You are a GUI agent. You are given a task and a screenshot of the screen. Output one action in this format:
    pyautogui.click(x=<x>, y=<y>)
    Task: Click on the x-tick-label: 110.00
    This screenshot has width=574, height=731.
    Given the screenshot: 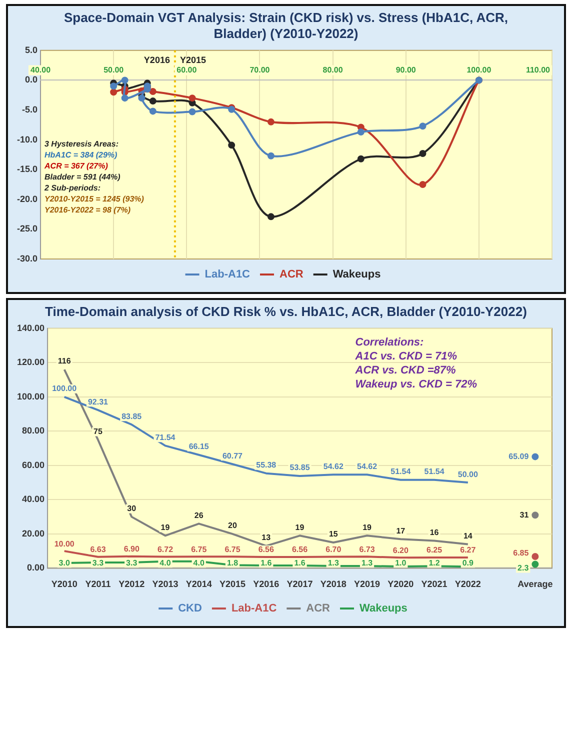 What is the action you would take?
    pyautogui.click(x=538, y=69)
    